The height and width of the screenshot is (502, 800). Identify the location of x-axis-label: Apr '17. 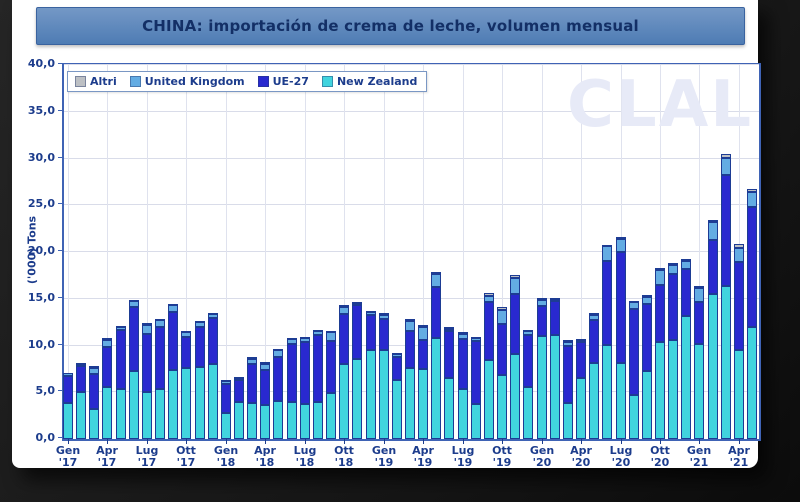
(107, 456).